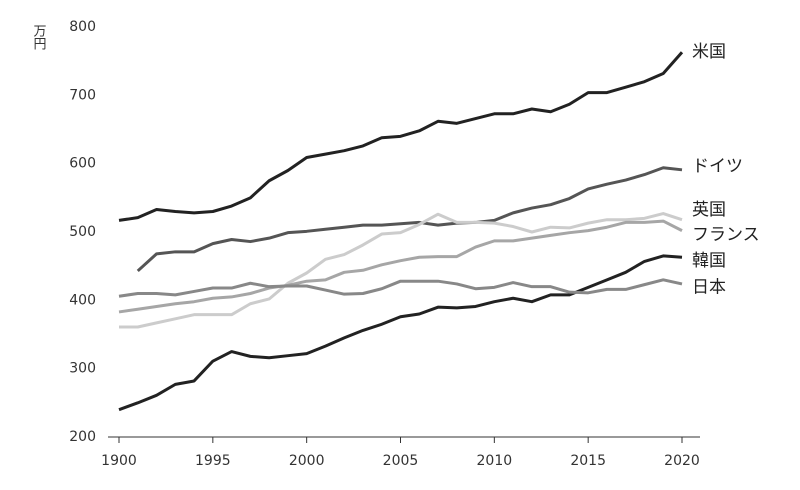 The width and height of the screenshot is (800, 490). Describe the element at coordinates (82, 369) in the screenshot. I see `y-tick-label: 300` at that location.